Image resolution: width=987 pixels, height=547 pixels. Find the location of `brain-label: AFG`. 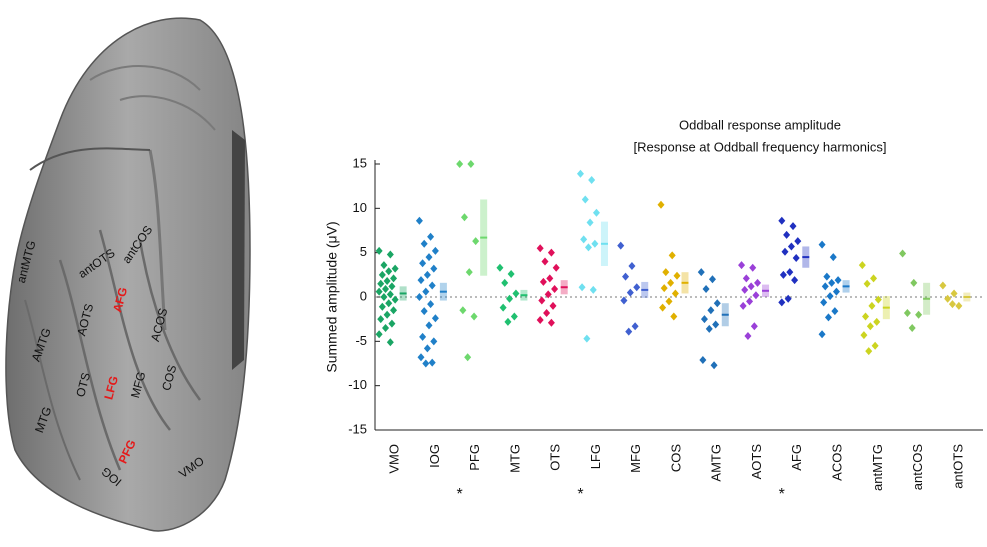

brain-label: AFG is located at coordinates (120, 300).